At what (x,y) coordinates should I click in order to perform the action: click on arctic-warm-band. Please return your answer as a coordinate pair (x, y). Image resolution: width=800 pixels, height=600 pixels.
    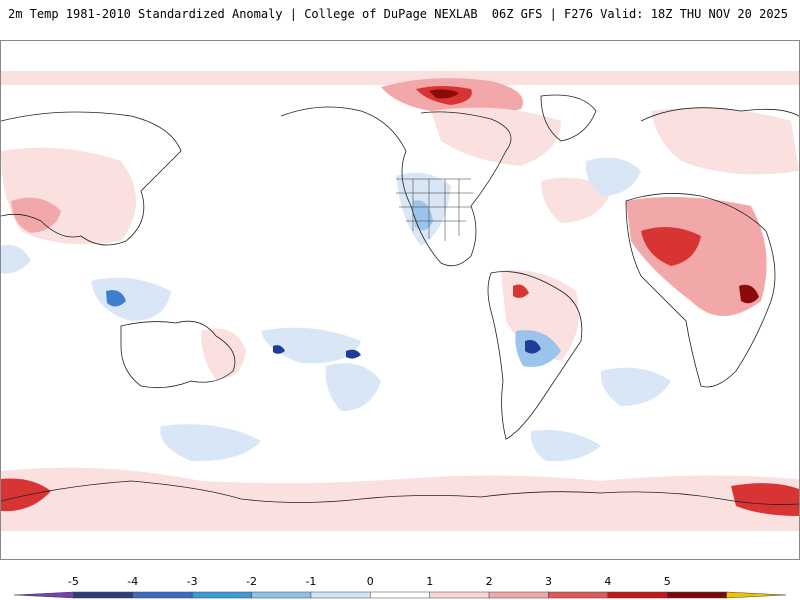
    Looking at the image, I should click on (400, 78).